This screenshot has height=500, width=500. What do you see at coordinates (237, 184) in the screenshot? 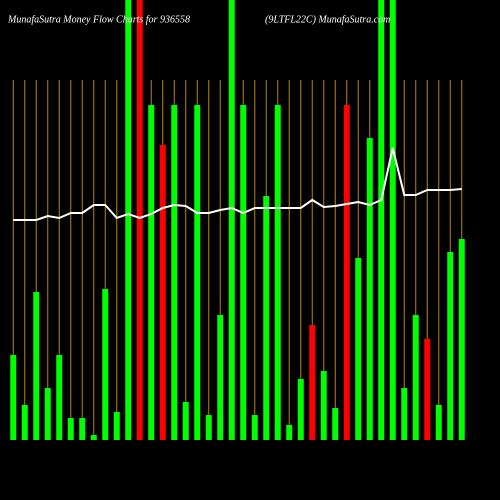
I see `line` at bounding box center [237, 184].